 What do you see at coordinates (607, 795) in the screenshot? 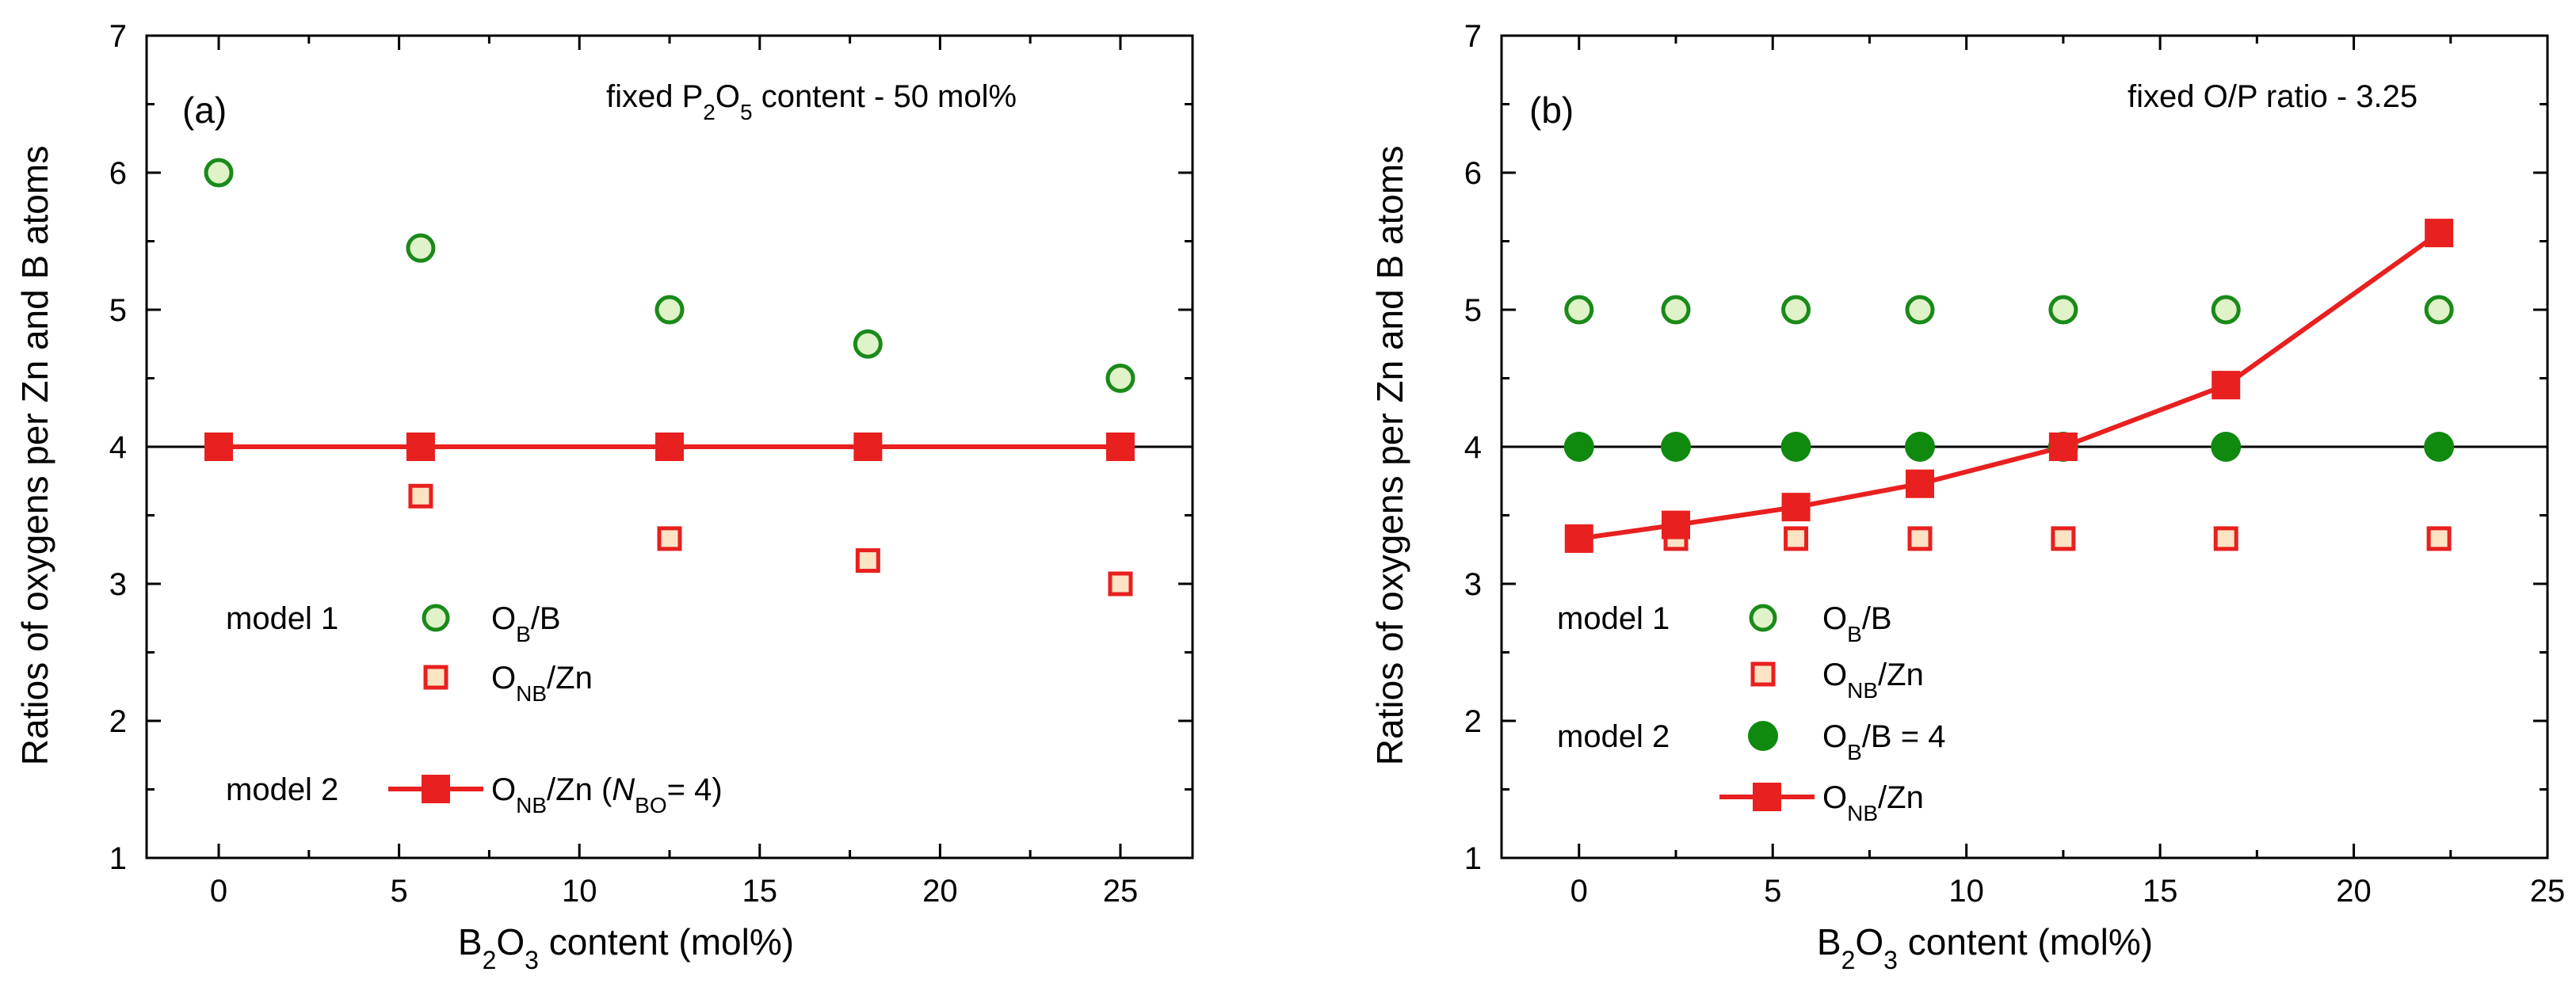
I see `panel-a-legend-model2-entry: ONB/Zn (NBO= 4)` at bounding box center [607, 795].